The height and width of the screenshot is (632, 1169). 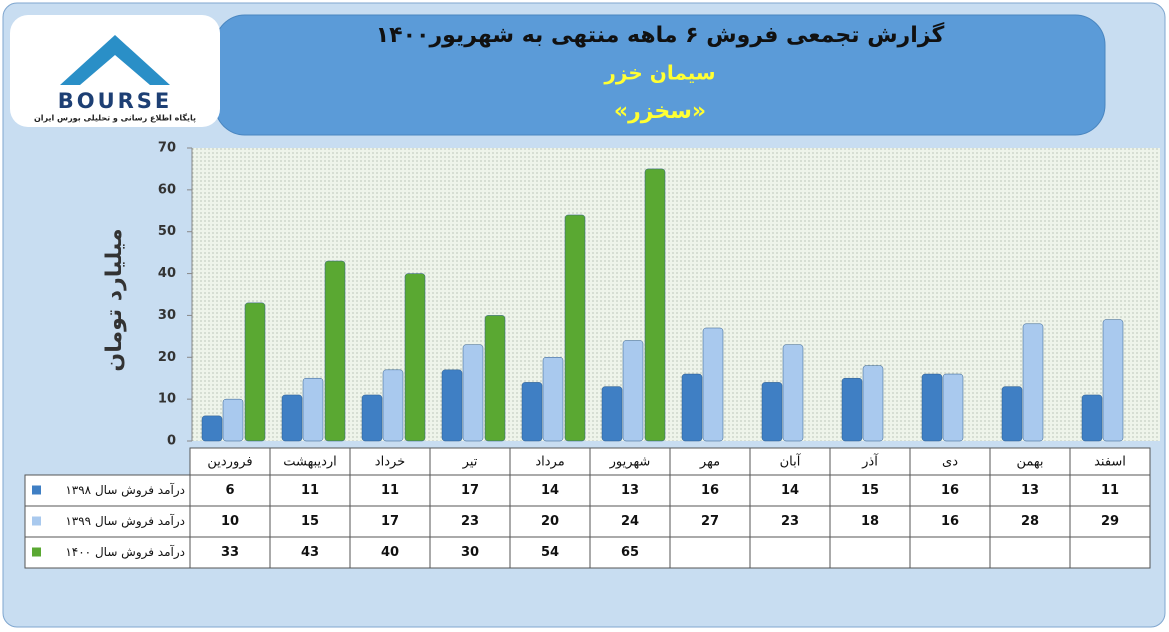 What do you see at coordinates (167, 148) in the screenshot?
I see `y-tick-label: 70` at bounding box center [167, 148].